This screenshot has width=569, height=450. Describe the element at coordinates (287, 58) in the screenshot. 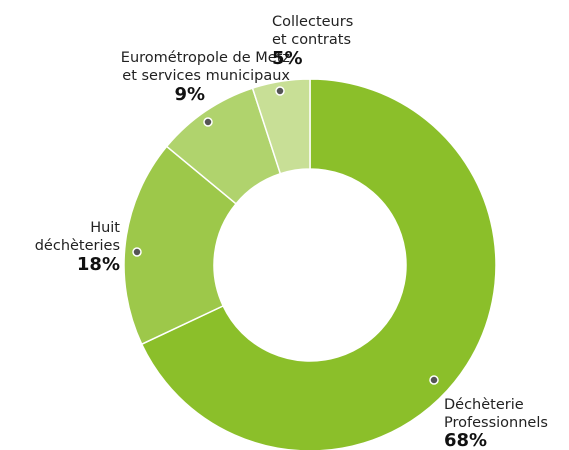

I see `slice-value-label: 5%` at that location.